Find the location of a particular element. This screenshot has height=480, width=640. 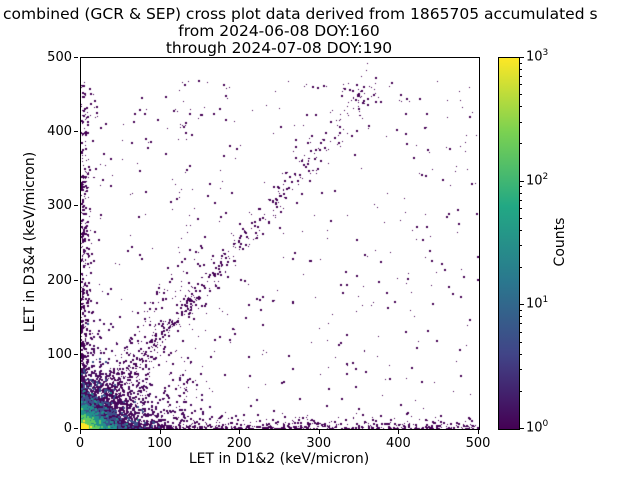

colorbar-tick-label: 10³ is located at coordinates (537, 56).